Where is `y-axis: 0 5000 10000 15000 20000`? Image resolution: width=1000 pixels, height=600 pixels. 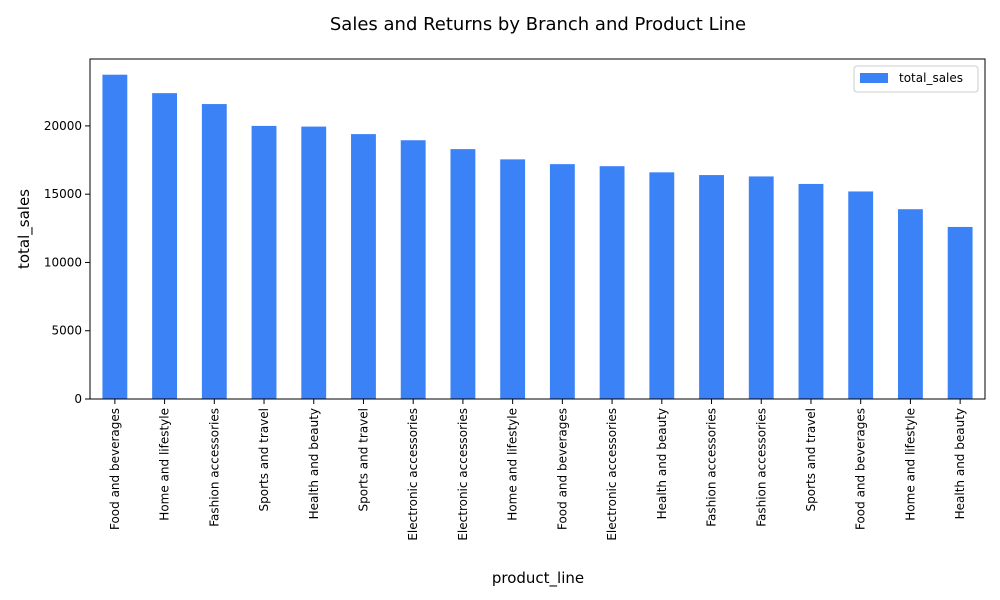 y-axis: 0 5000 10000 15000 20000 is located at coordinates (67, 262).